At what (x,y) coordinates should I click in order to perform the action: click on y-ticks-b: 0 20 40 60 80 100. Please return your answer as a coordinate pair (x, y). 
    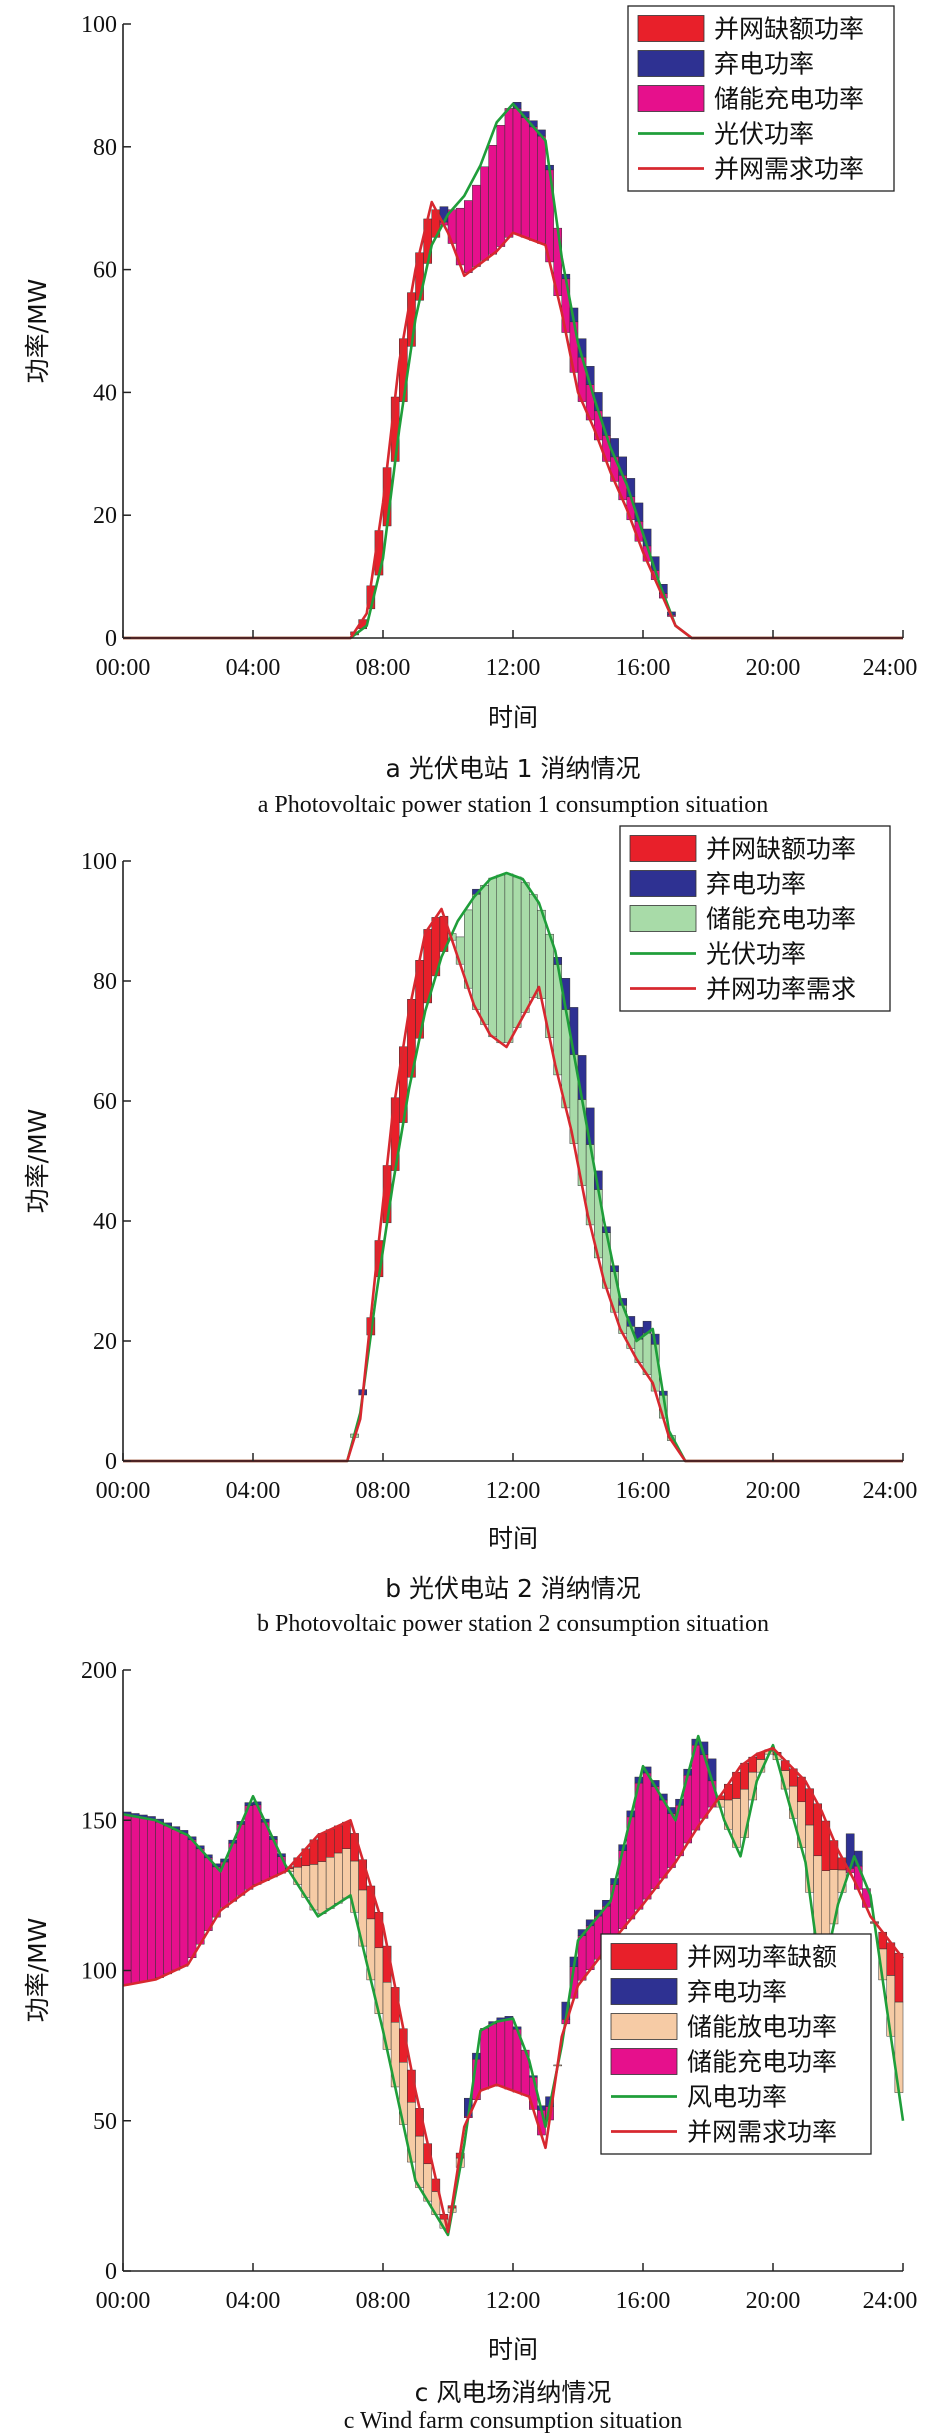
    Looking at the image, I should click on (106, 1162).